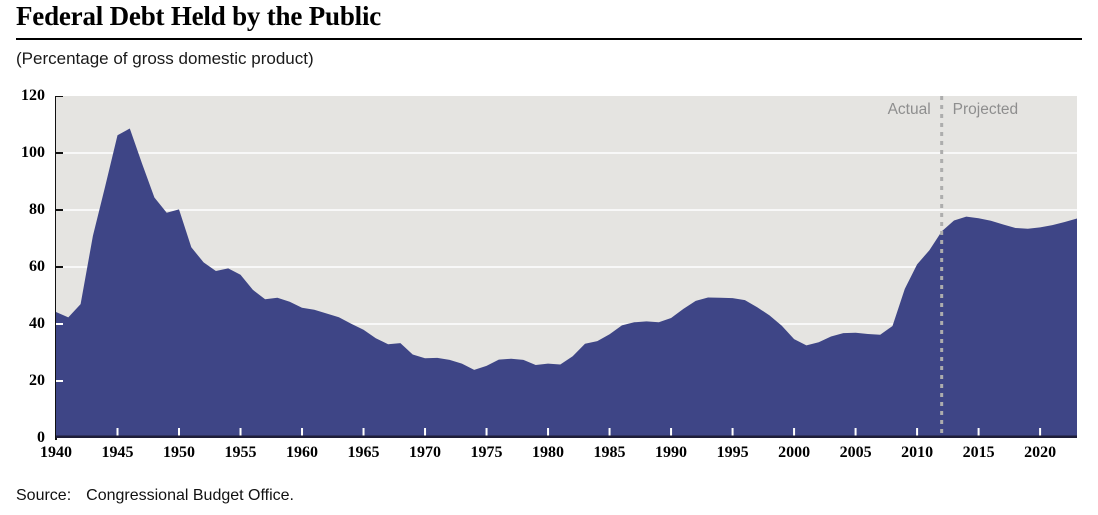 This screenshot has height=515, width=1098. Describe the element at coordinates (363, 452) in the screenshot. I see `x-tick-label: 1965` at that location.